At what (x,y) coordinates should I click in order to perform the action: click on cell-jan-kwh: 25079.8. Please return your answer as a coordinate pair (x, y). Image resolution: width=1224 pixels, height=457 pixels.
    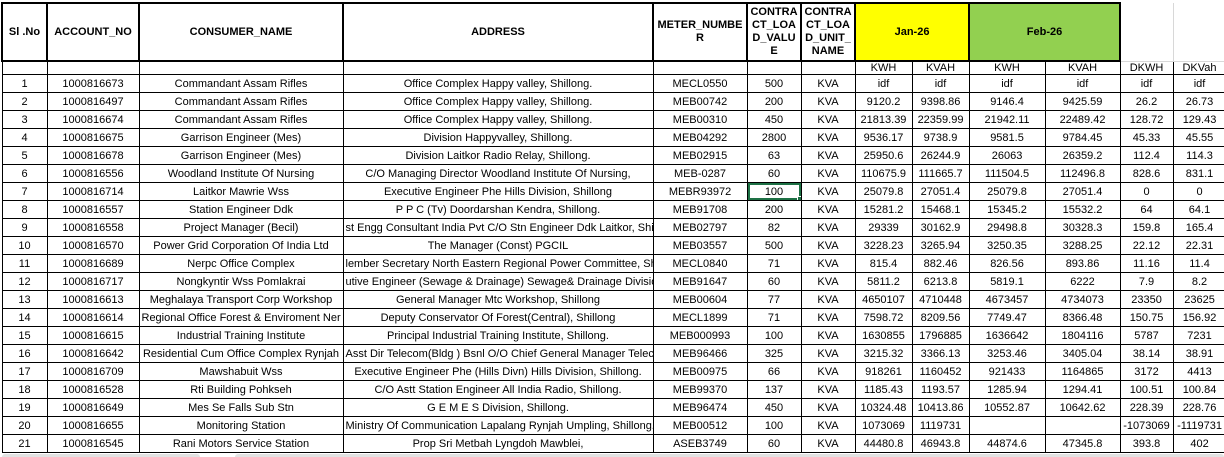
    Looking at the image, I should click on (883, 191).